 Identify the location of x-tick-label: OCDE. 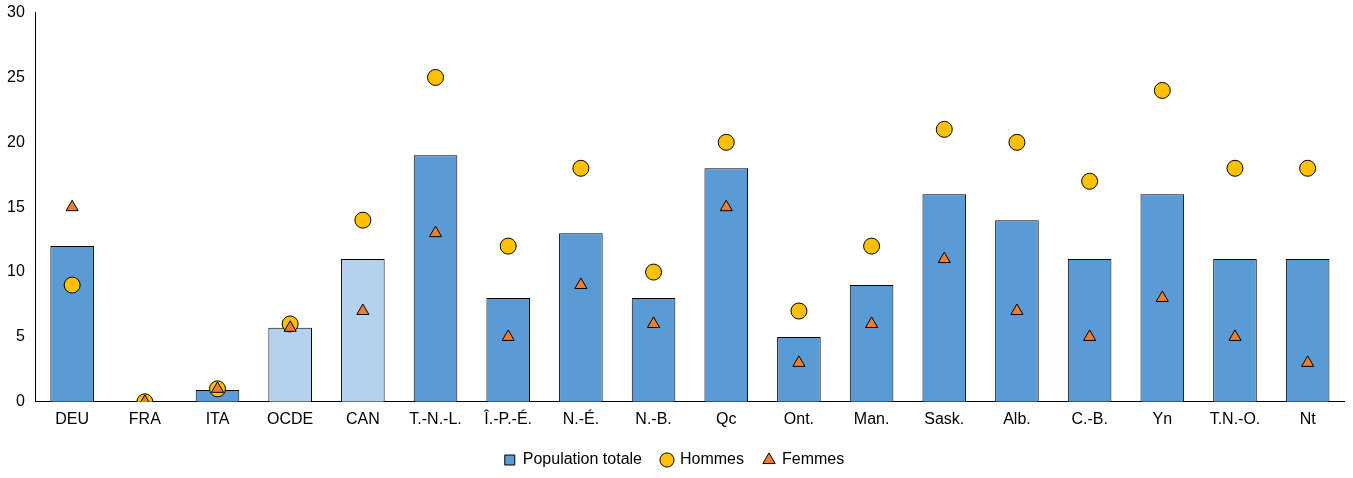
(290, 418).